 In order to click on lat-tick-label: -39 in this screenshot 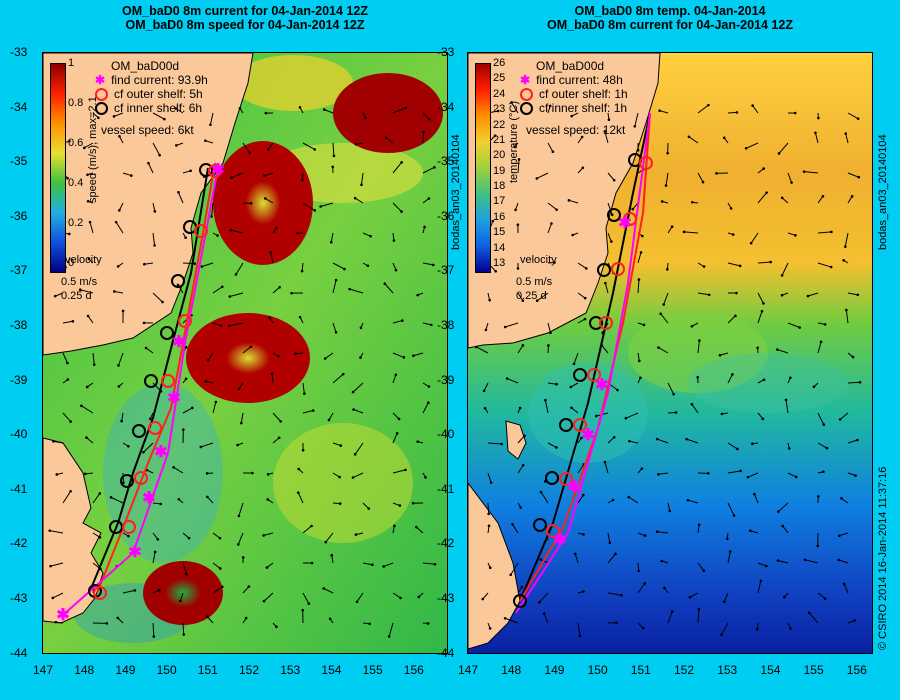, I will do `click(446, 379)`.